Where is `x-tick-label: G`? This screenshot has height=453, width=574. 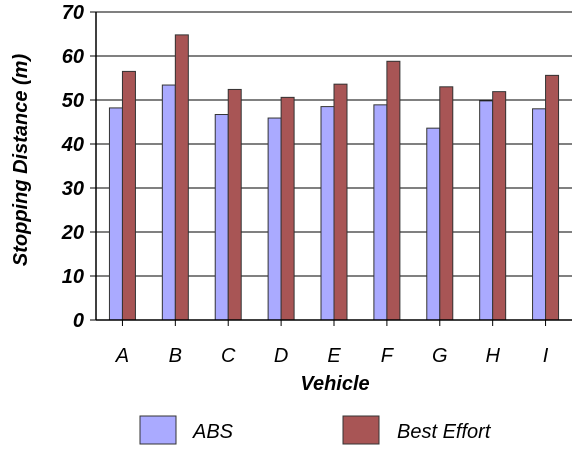 x-tick-label: G is located at coordinates (440, 356).